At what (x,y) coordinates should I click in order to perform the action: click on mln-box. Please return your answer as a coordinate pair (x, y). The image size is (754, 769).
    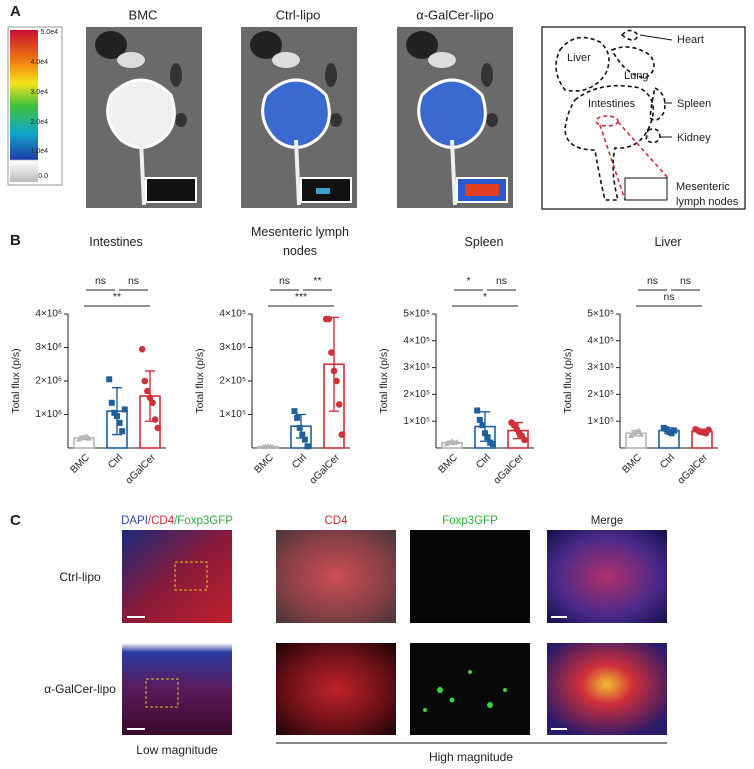
    Looking at the image, I should click on (646, 189).